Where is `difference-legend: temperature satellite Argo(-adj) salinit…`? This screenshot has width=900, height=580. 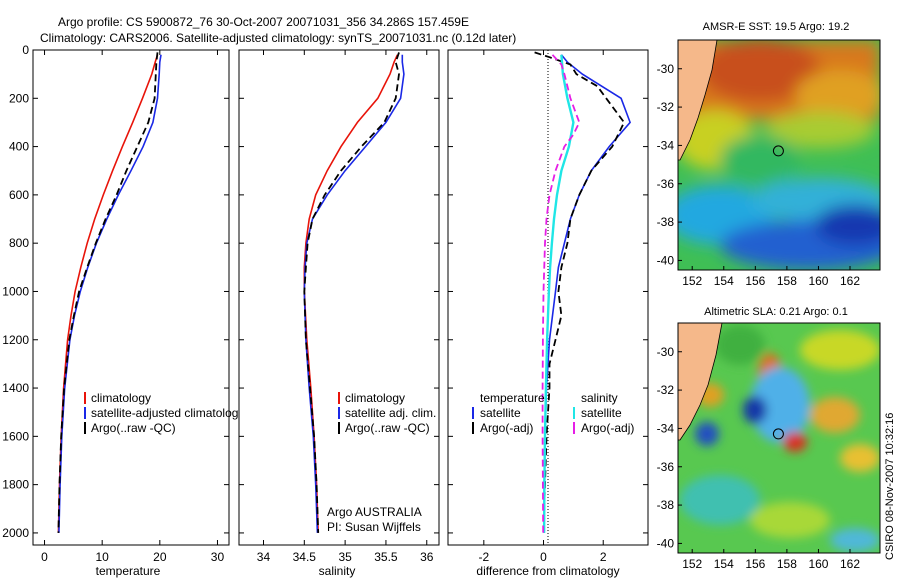
difference-legend: temperature satellite Argo(-adj) salinit… is located at coordinates (553, 413).